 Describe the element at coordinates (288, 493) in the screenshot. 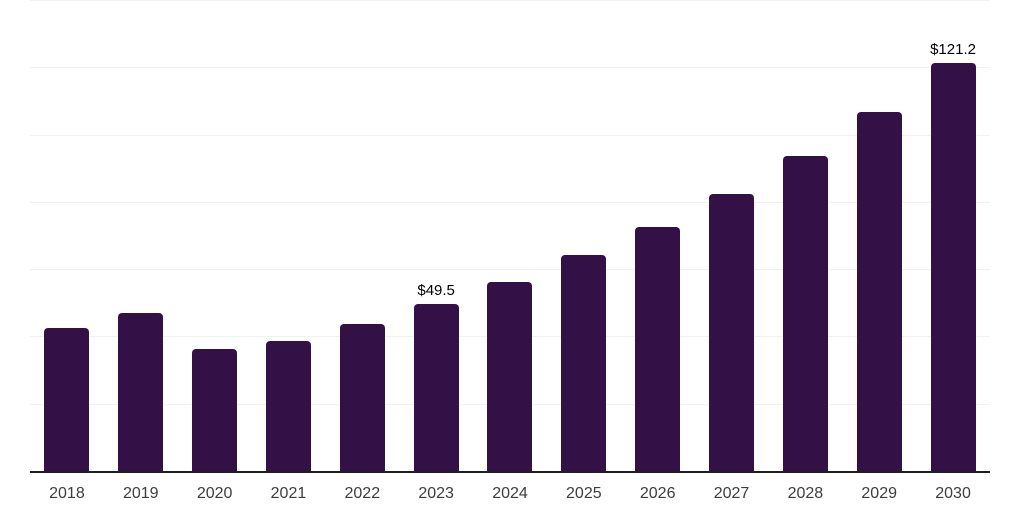

I see `x-tick-2021: 2021` at that location.